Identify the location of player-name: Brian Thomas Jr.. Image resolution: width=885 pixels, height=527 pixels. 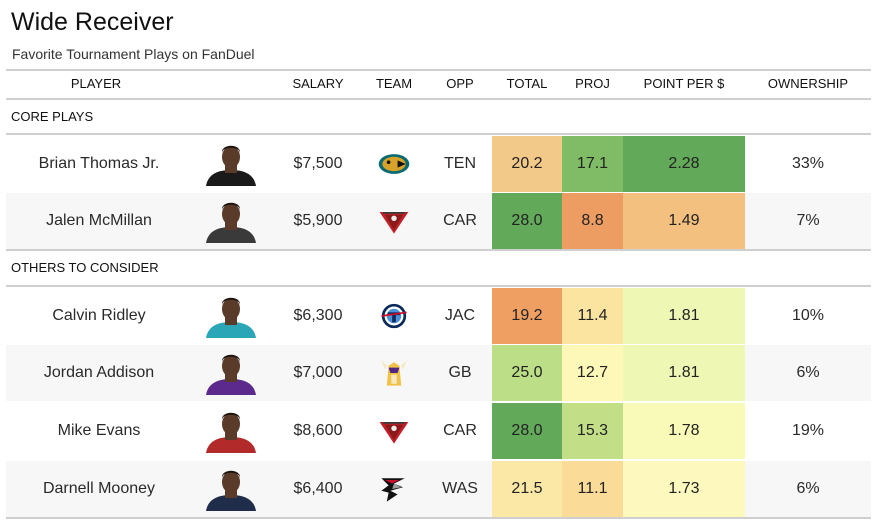
(99, 163).